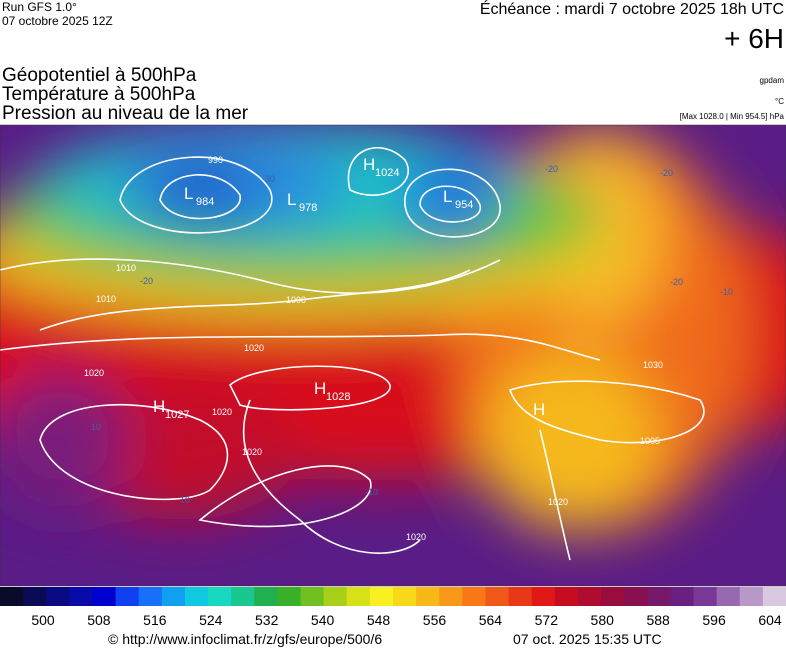 The width and height of the screenshot is (786, 648). Describe the element at coordinates (779, 101) in the screenshot. I see `unit: °C` at that location.